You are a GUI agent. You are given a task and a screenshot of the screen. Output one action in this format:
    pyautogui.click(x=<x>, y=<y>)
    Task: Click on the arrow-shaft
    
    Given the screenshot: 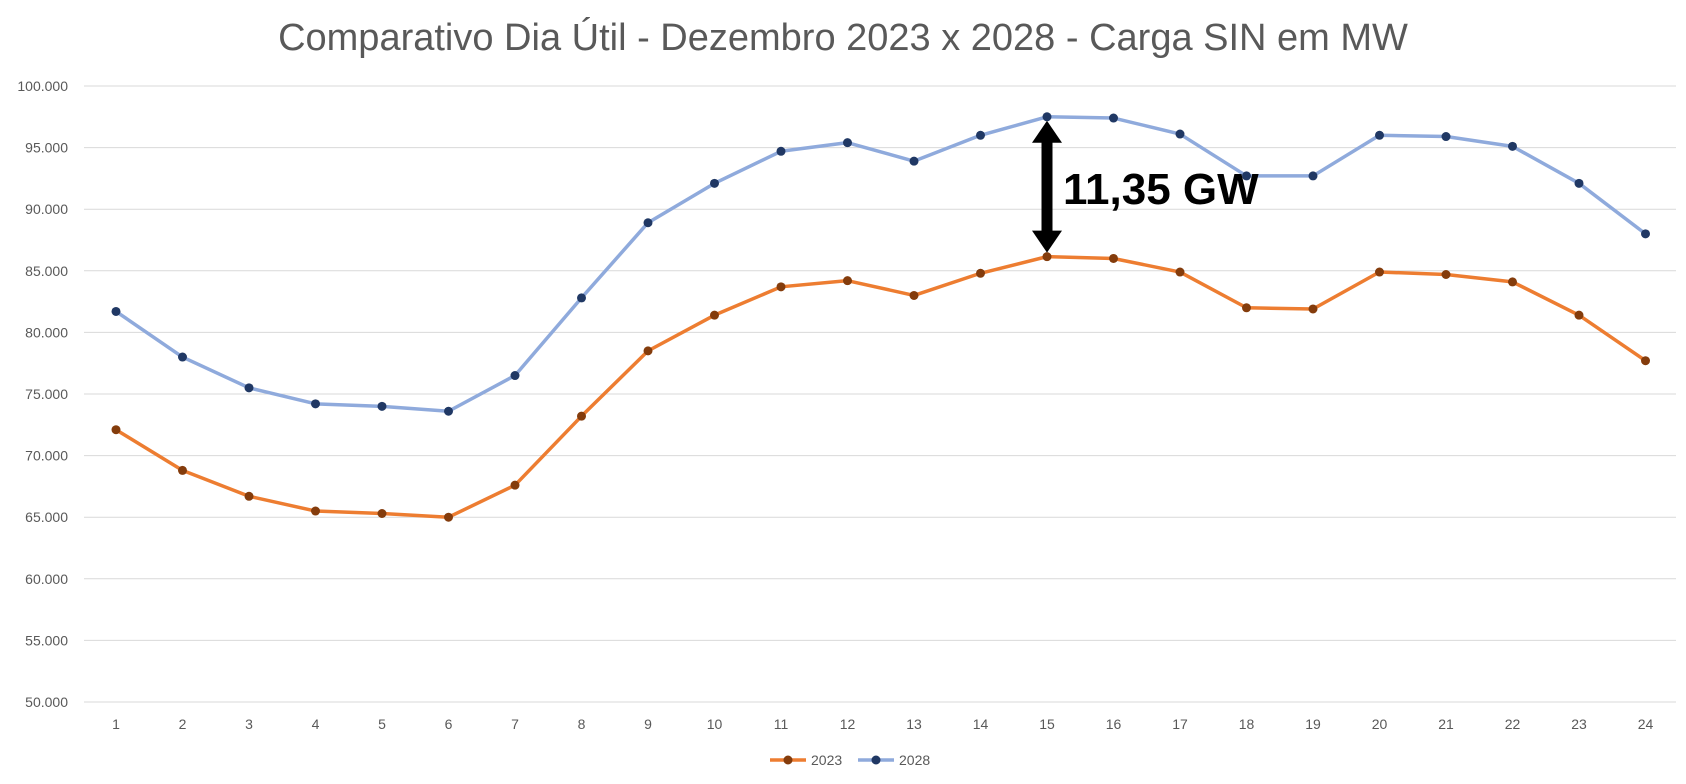 What is the action you would take?
    pyautogui.click(x=1047, y=186)
    